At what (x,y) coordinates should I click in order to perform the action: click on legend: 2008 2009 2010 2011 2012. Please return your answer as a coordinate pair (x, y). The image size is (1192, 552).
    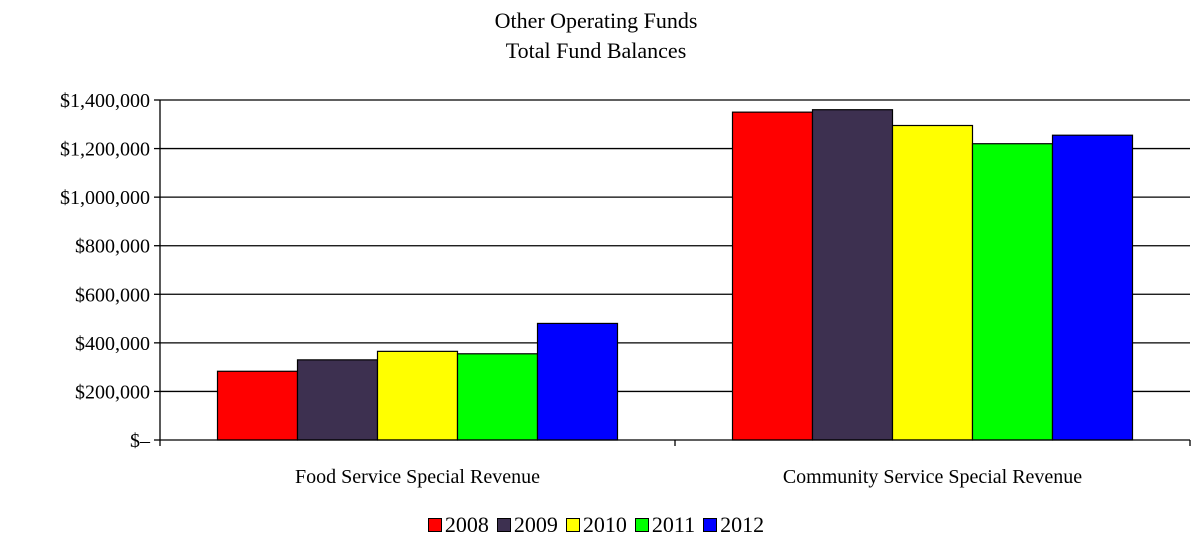
    Looking at the image, I should click on (596, 525).